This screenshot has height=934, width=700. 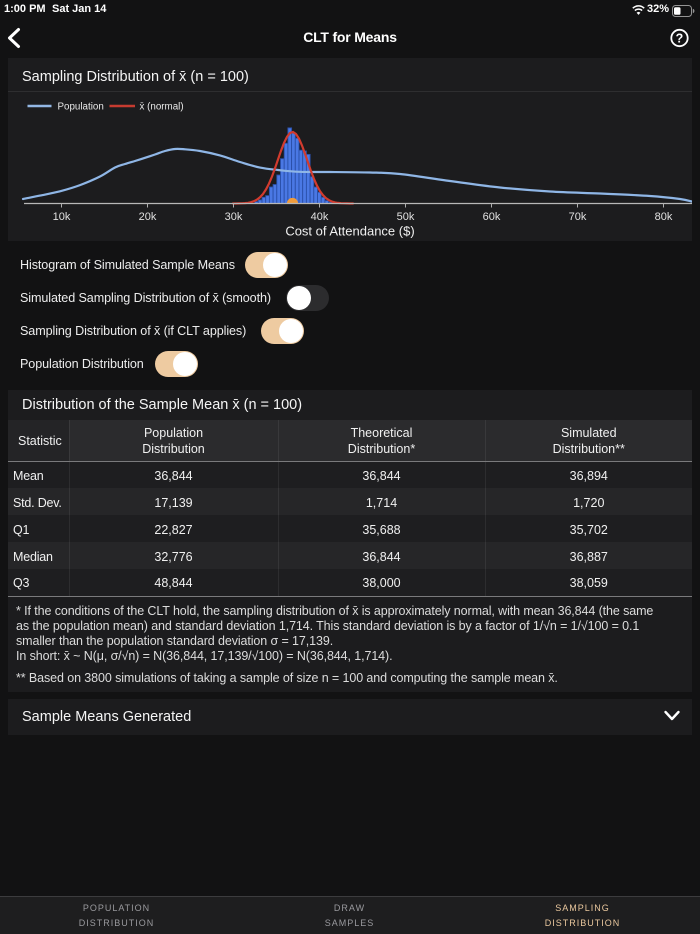 What do you see at coordinates (62, 217) in the screenshot?
I see `svg-text: 10k` at bounding box center [62, 217].